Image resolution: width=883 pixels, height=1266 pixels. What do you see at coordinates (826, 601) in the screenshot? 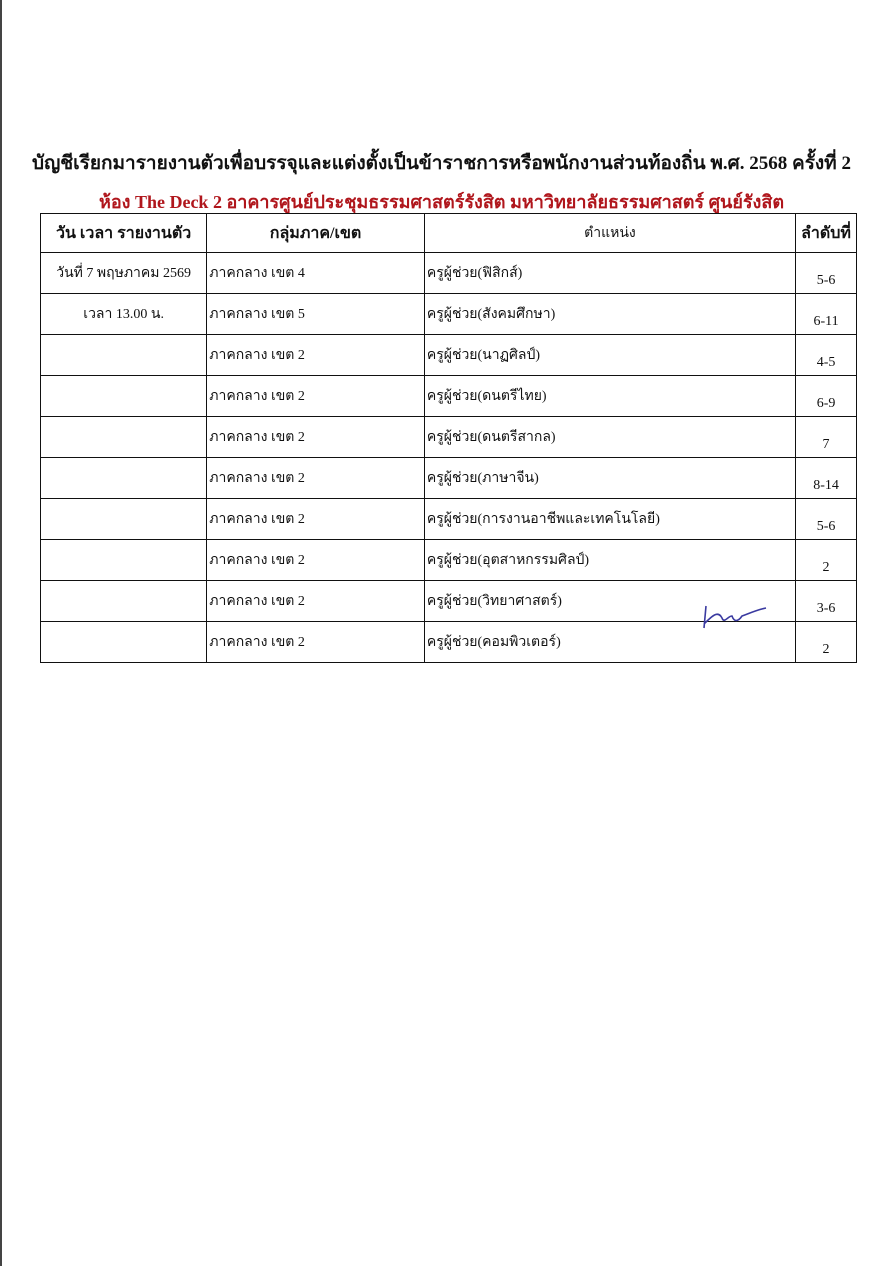
I see `rank-cell: 3-6` at bounding box center [826, 601].